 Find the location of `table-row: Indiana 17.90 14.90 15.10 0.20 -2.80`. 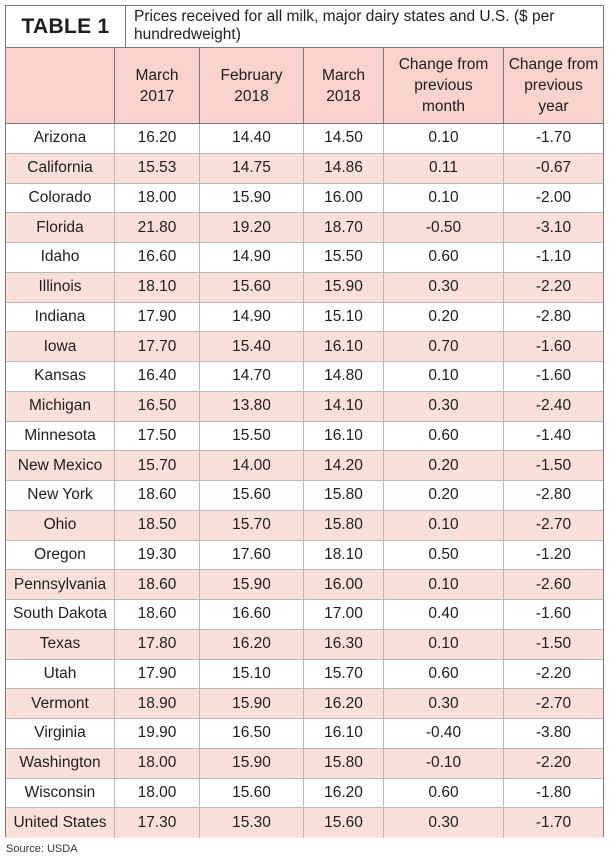

table-row: Indiana 17.90 14.90 15.10 0.20 -2.80 is located at coordinates (304, 317).